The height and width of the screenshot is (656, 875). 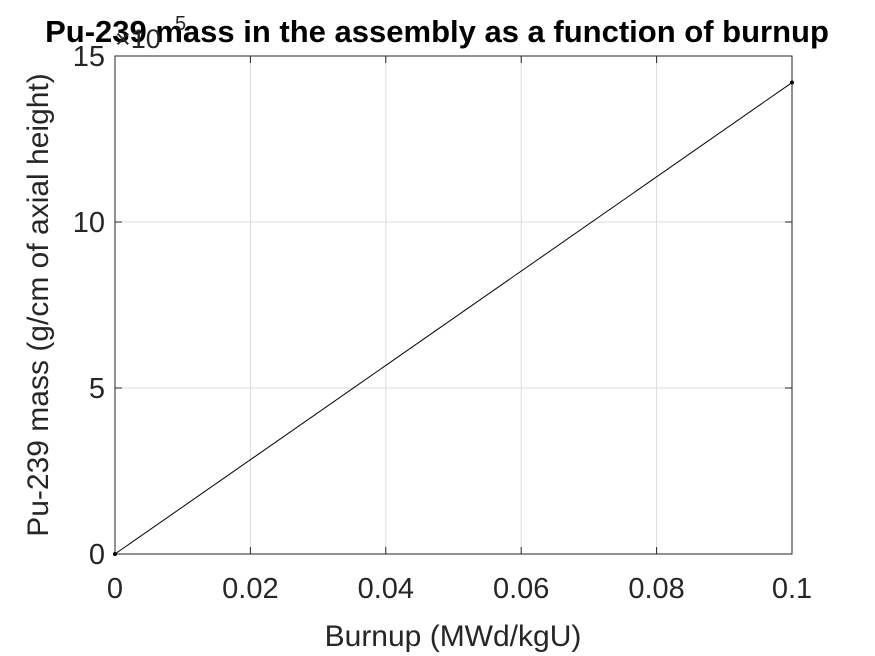 I want to click on y-tick-label: 5, so click(x=97, y=389).